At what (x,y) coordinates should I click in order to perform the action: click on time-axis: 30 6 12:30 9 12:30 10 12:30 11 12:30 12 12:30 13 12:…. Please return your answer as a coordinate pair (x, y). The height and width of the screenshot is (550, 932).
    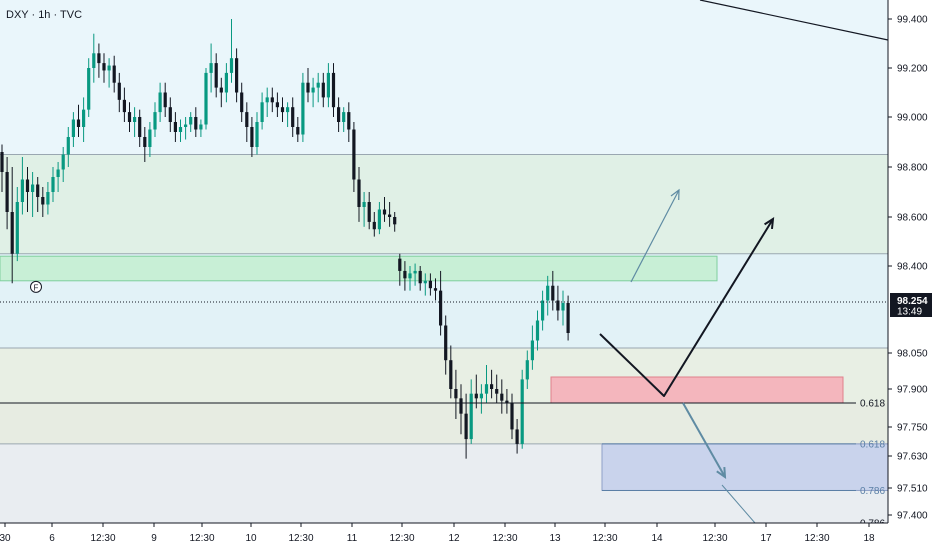
    Looking at the image, I should click on (466, 536).